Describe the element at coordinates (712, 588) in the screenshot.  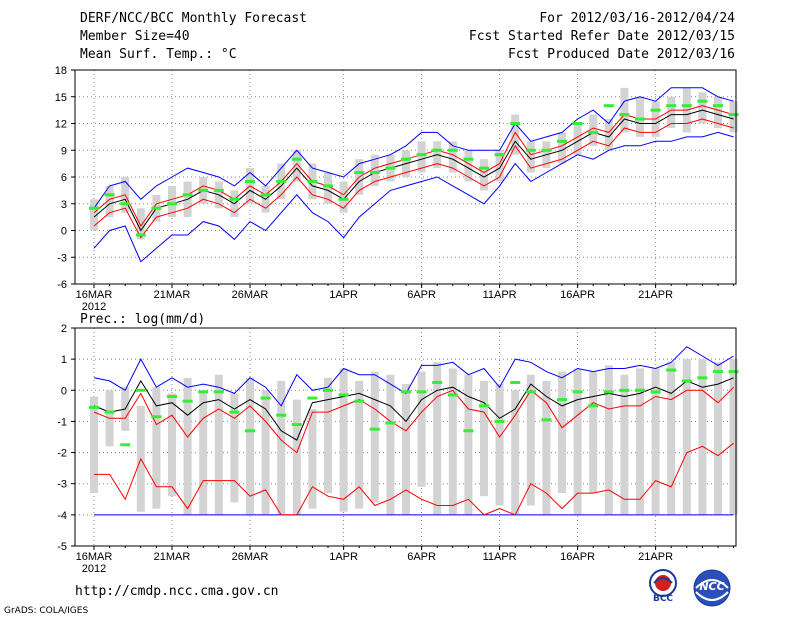
I see `ncc-logo: NCC` at that location.